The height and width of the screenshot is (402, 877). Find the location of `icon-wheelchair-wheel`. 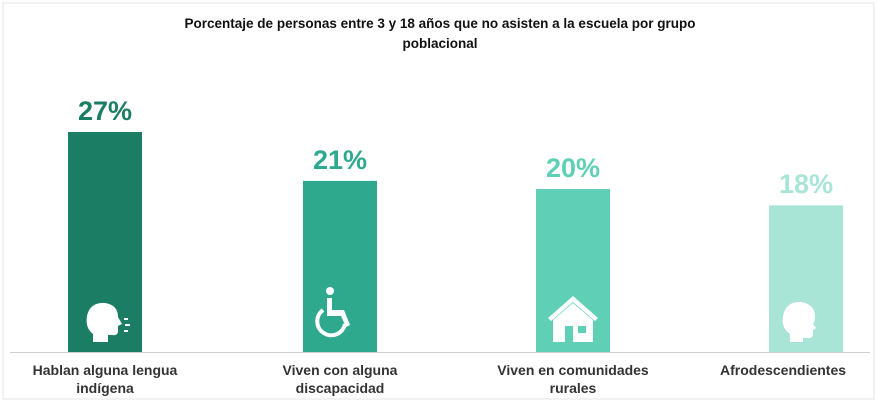

icon-wheelchair-wheel is located at coordinates (331, 323).